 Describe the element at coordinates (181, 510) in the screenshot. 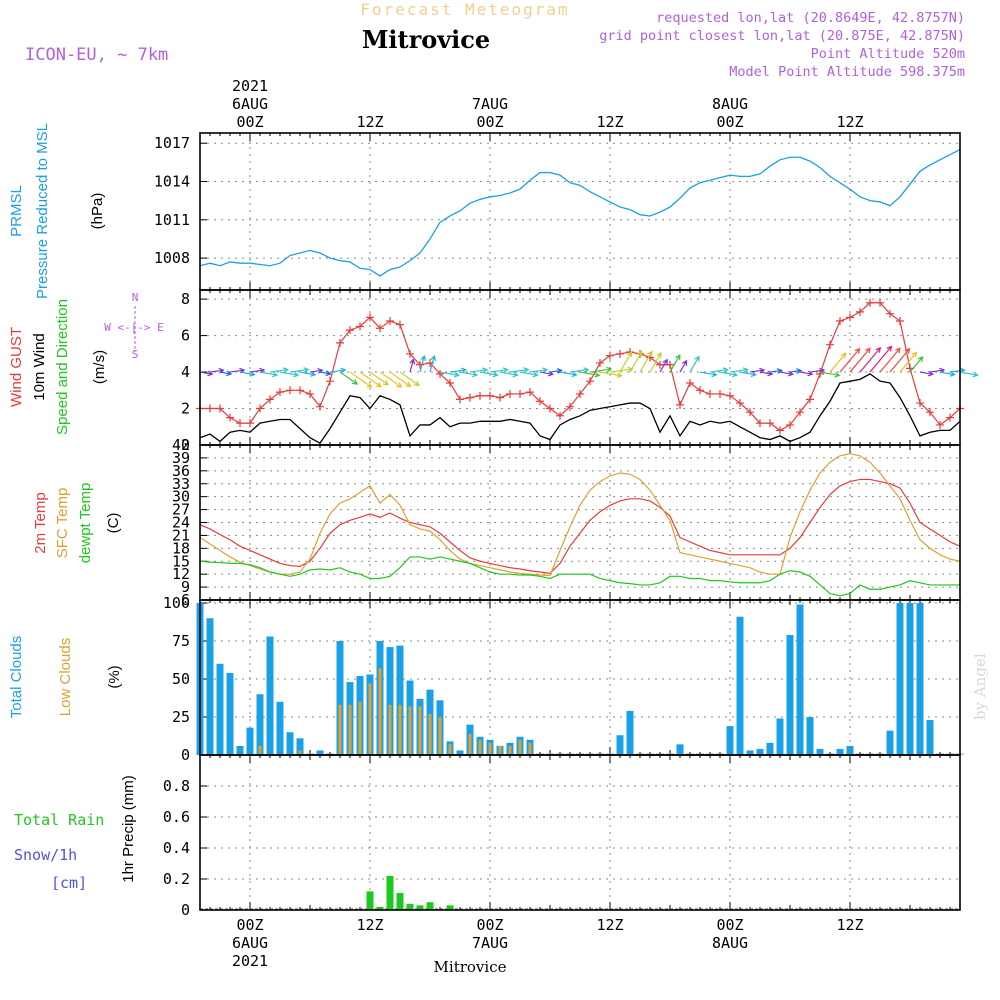

I see `y-tick-label: 27` at that location.